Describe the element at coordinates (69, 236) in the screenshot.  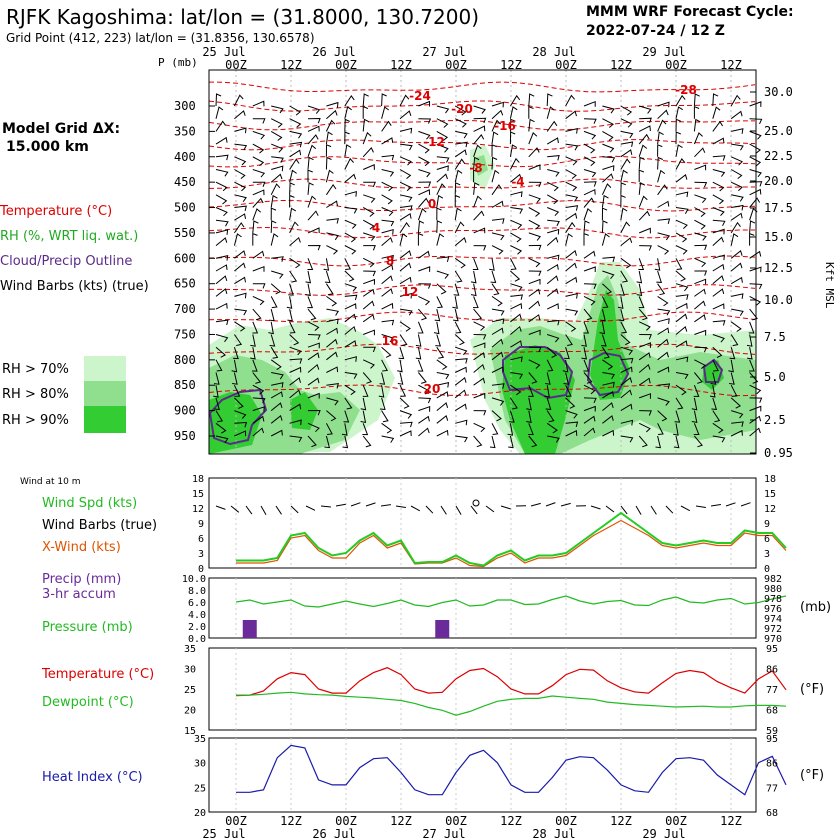
I see `legend-rh: RH (%, WRT liq. wat.)` at that location.